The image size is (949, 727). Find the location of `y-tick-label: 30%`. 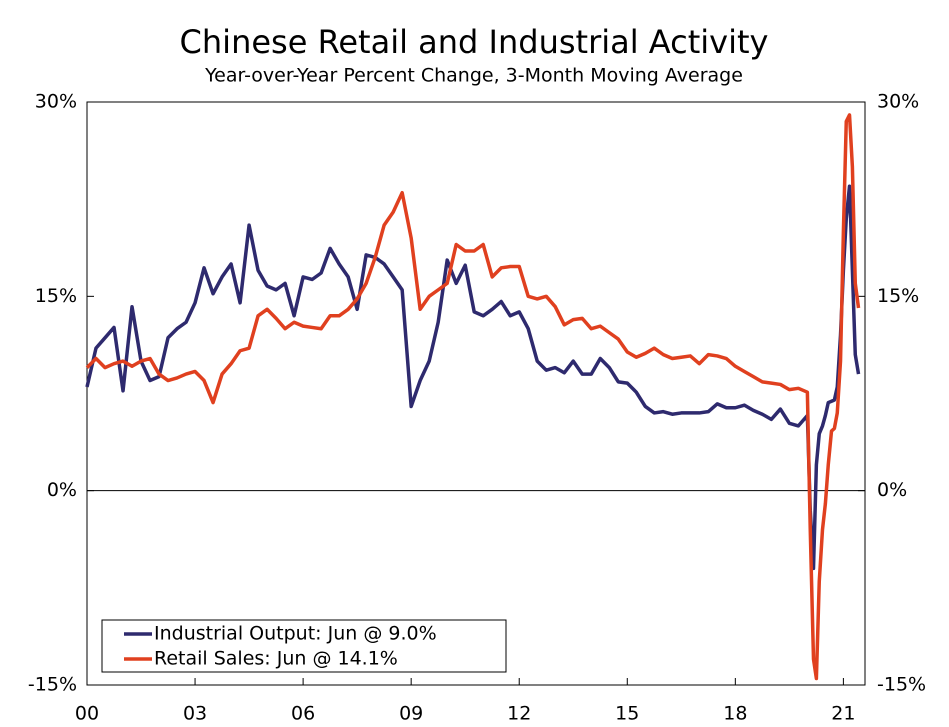

y-tick-label: 30% is located at coordinates (56, 102).